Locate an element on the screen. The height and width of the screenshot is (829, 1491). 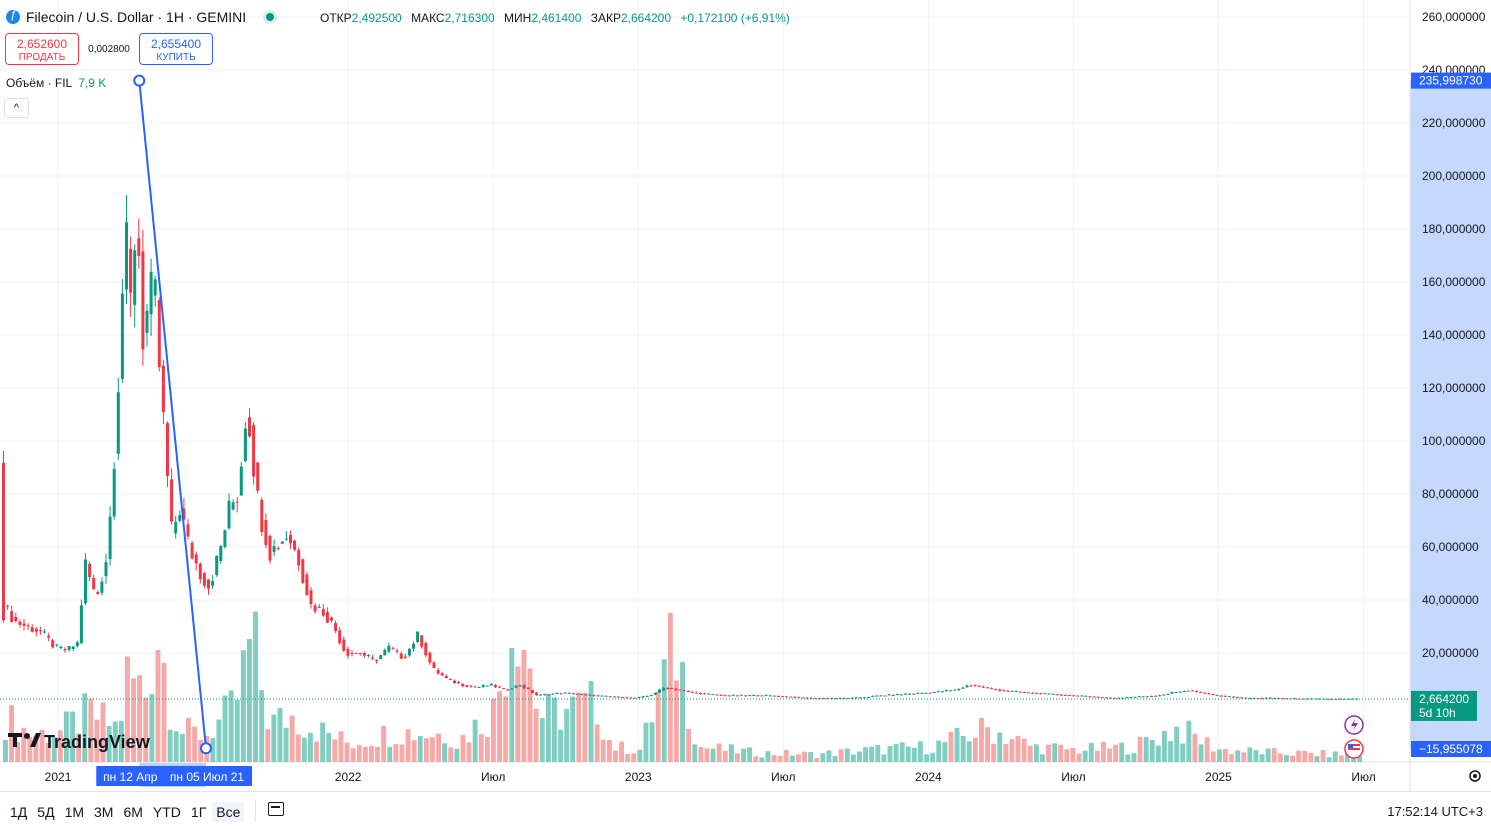
drawing-top-price-bg is located at coordinates (1451, 80).